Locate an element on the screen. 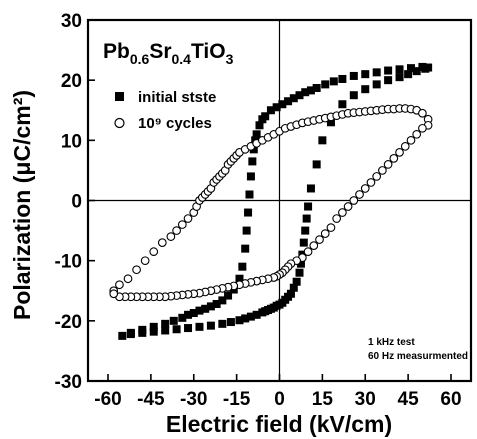  y-tick-label: 10 is located at coordinates (71, 141).